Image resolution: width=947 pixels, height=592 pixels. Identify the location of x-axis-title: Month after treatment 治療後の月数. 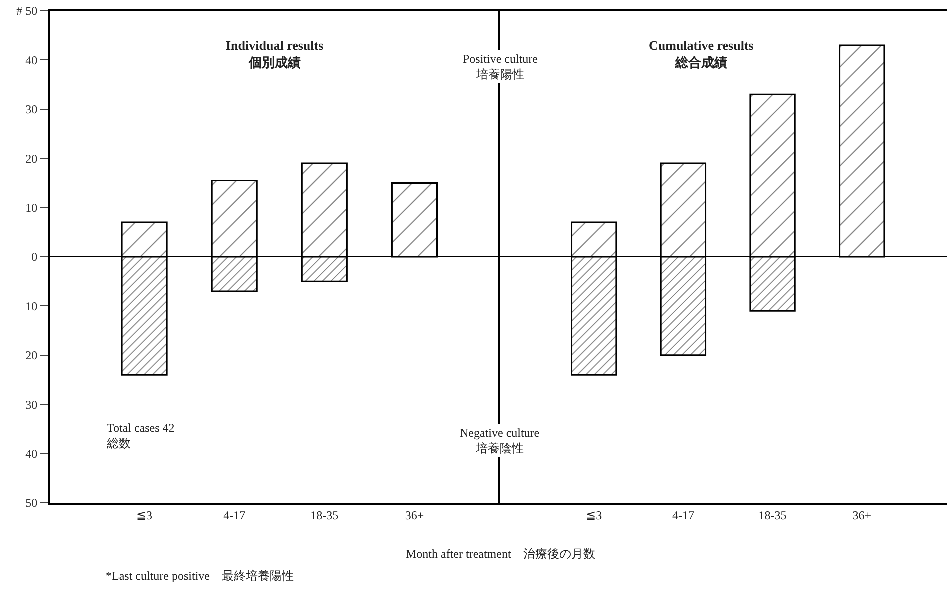
(501, 554).